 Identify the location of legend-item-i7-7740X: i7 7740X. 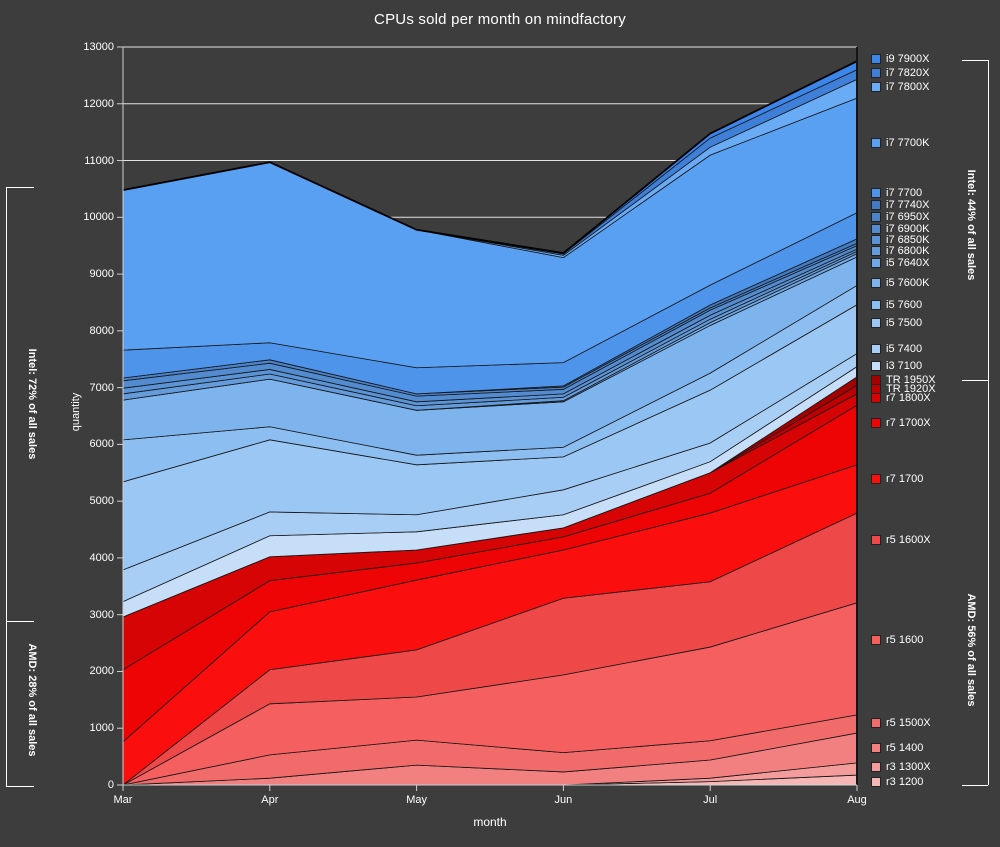
(900, 205).